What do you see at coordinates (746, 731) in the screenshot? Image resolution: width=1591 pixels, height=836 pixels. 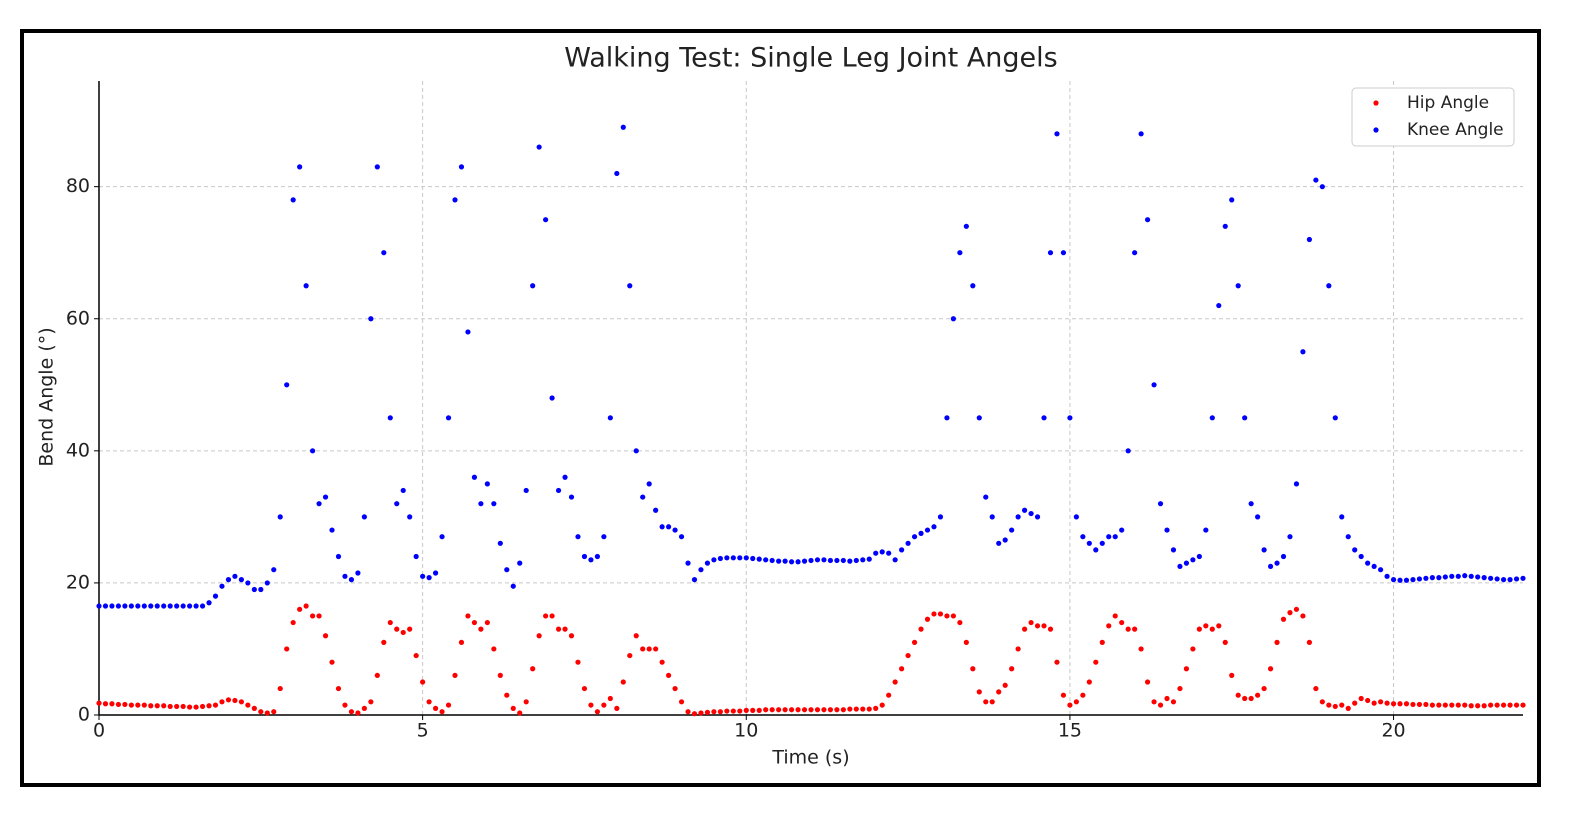 I see `x-tick-label: 10` at bounding box center [746, 731].